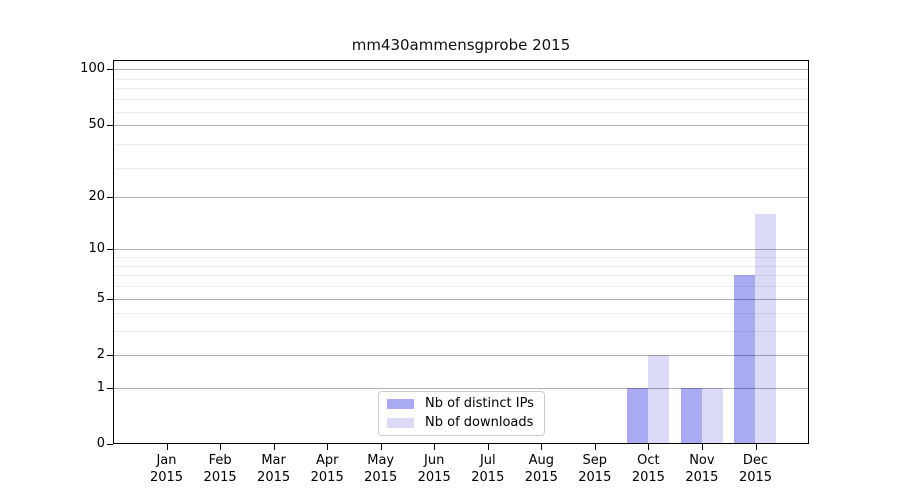 The height and width of the screenshot is (500, 900). What do you see at coordinates (220, 469) in the screenshot?
I see `x-tick-label-feb-2015: Feb 2015` at bounding box center [220, 469].